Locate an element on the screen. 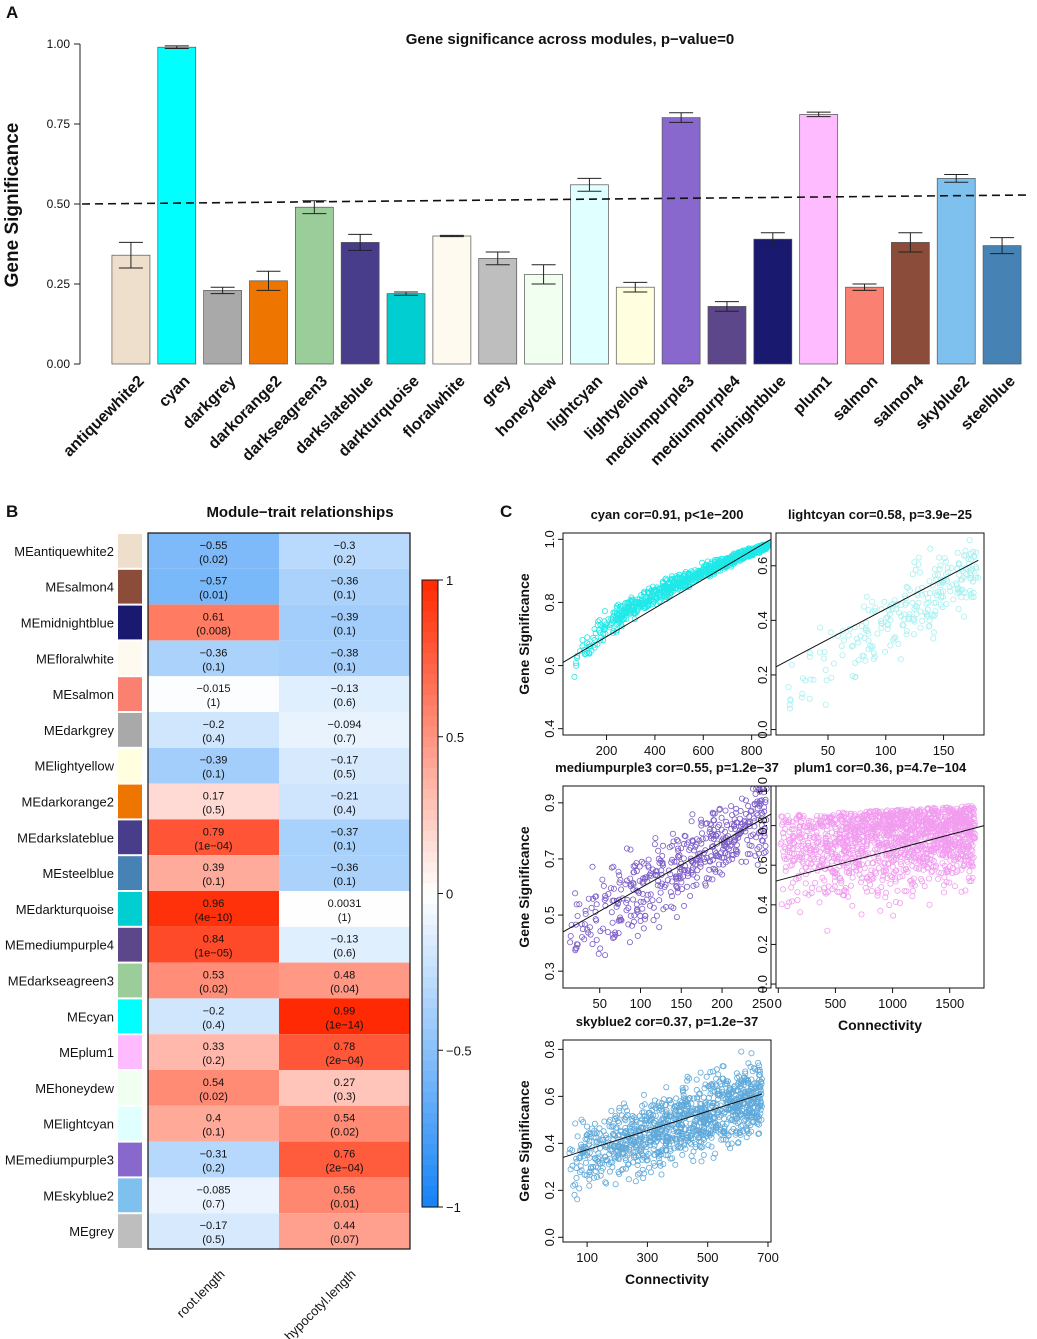 The height and width of the screenshot is (1339, 1037). y-tick-label: 0.3 is located at coordinates (549, 971).